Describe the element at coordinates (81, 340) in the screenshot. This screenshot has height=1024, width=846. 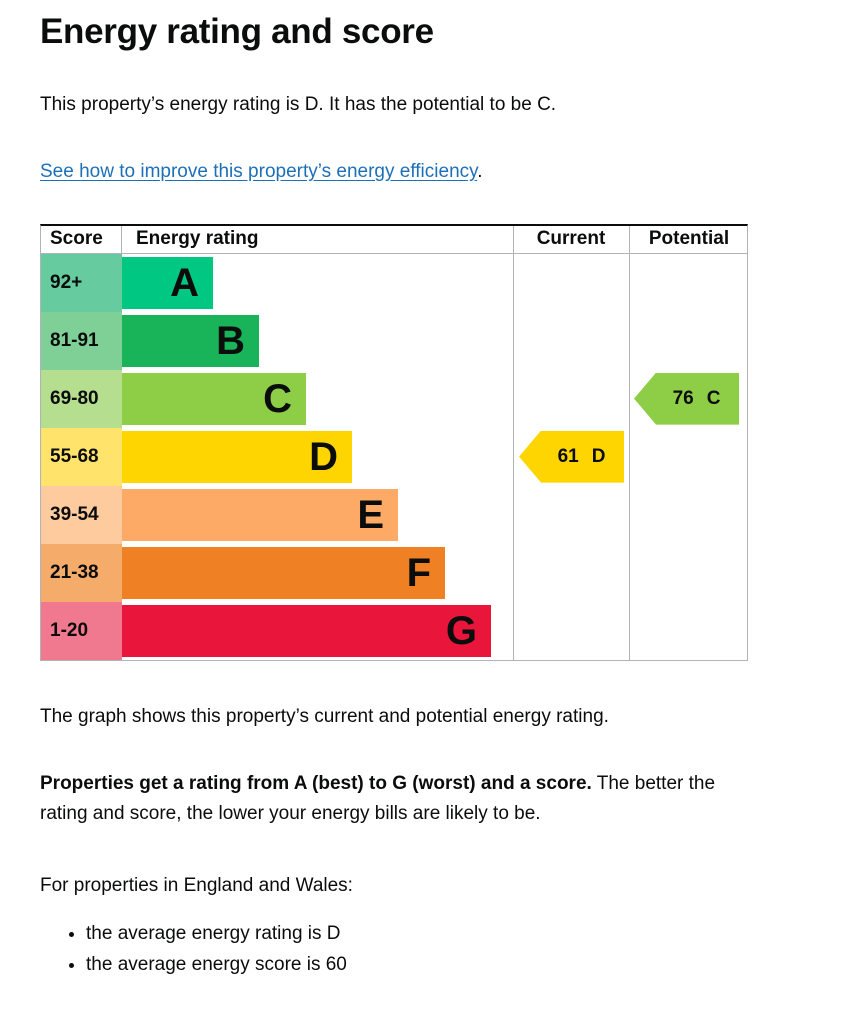
I see `score-range-b: 81-91` at that location.